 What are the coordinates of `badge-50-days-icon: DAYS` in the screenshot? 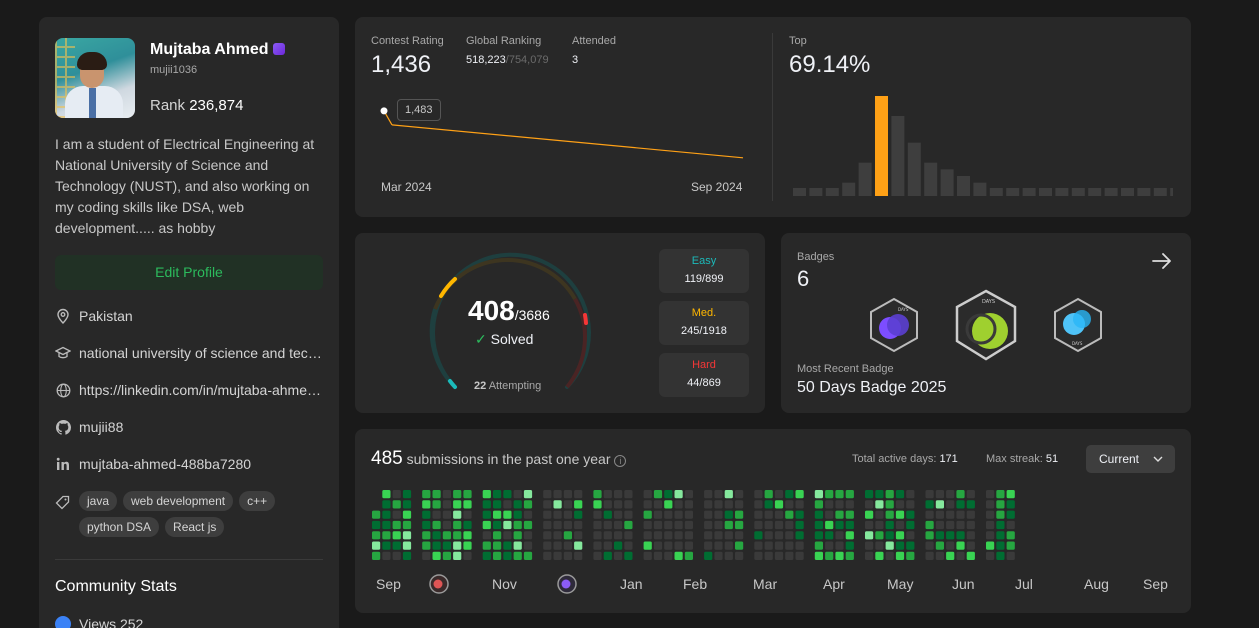 It's located at (986, 325).